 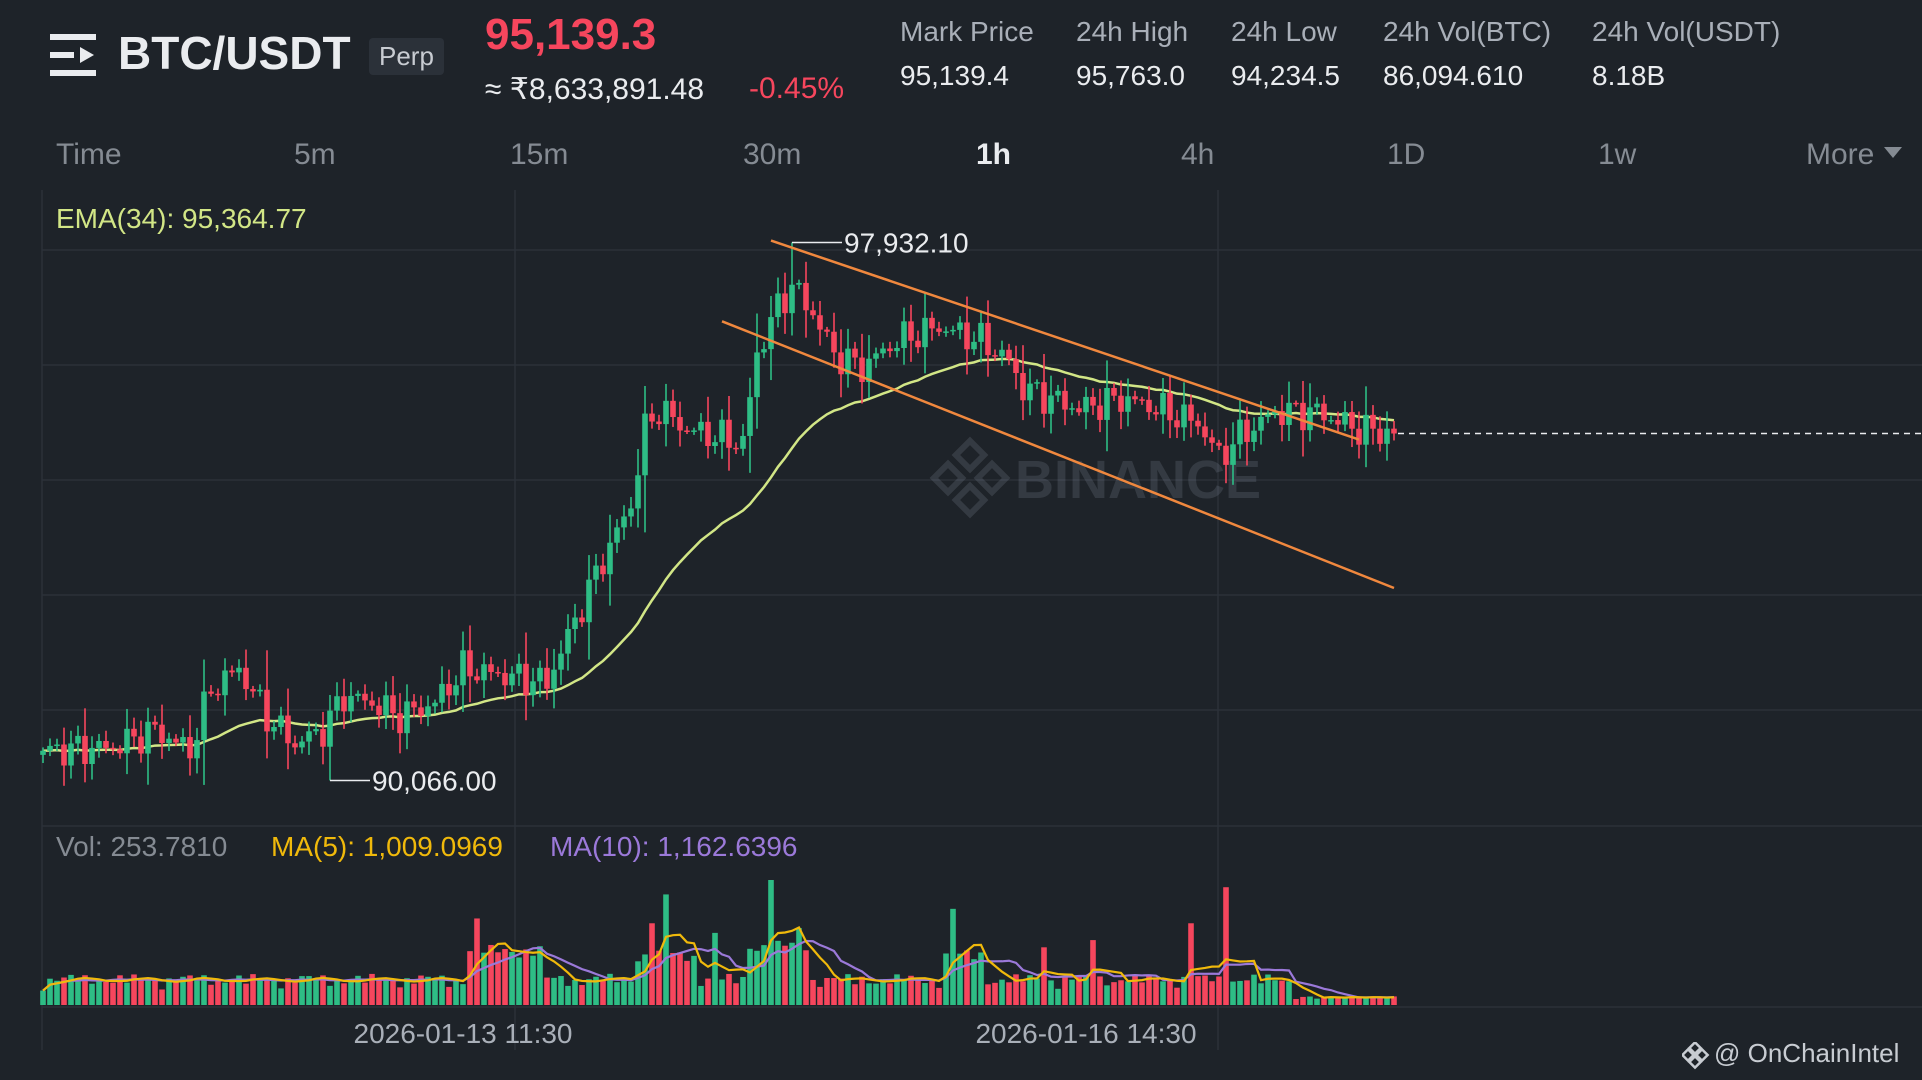 What do you see at coordinates (1617, 154) in the screenshot?
I see `tab-1w: 1w` at bounding box center [1617, 154].